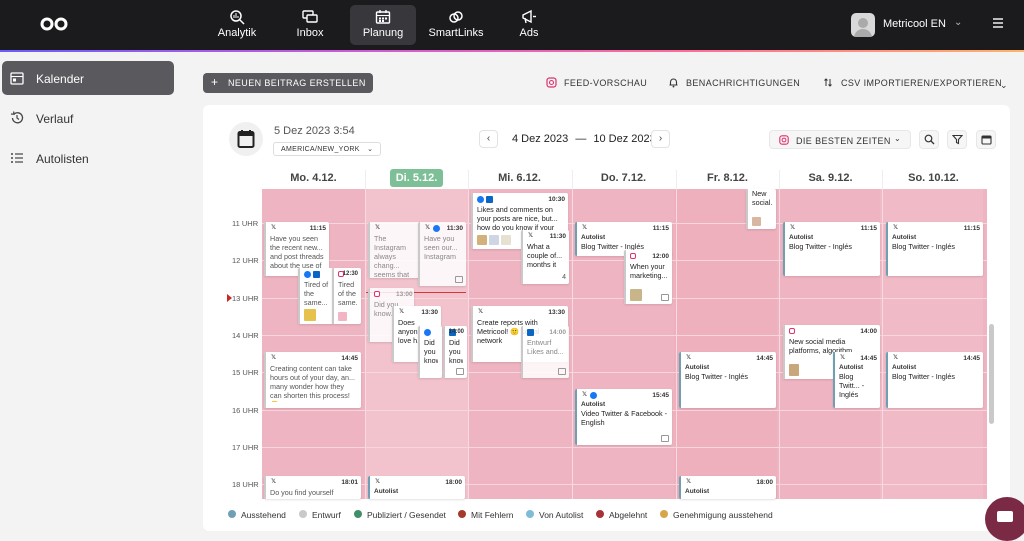 This screenshot has width=1024, height=541. Describe the element at coordinates (991, 374) in the screenshot. I see `calendar-scrollbar` at that location.